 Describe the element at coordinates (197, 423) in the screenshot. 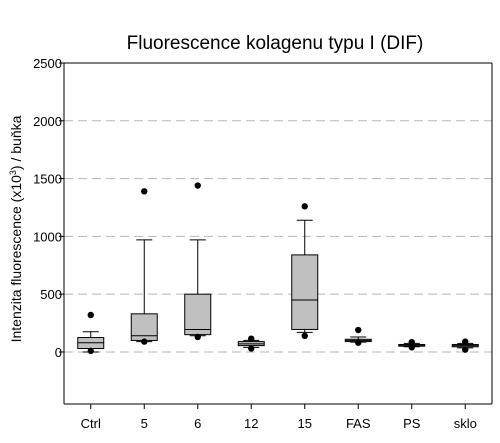

I see `x-tick-label-6: 6` at that location.